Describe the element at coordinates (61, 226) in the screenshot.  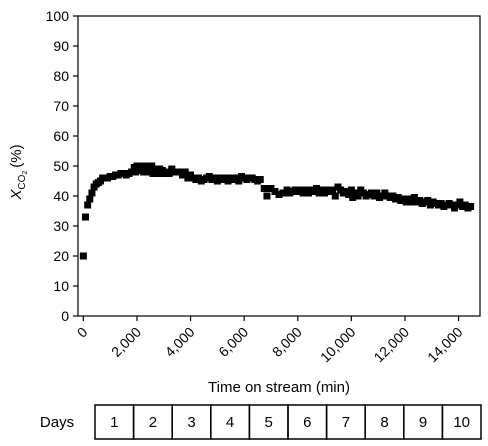
I see `y-tick-label: 30` at that location.